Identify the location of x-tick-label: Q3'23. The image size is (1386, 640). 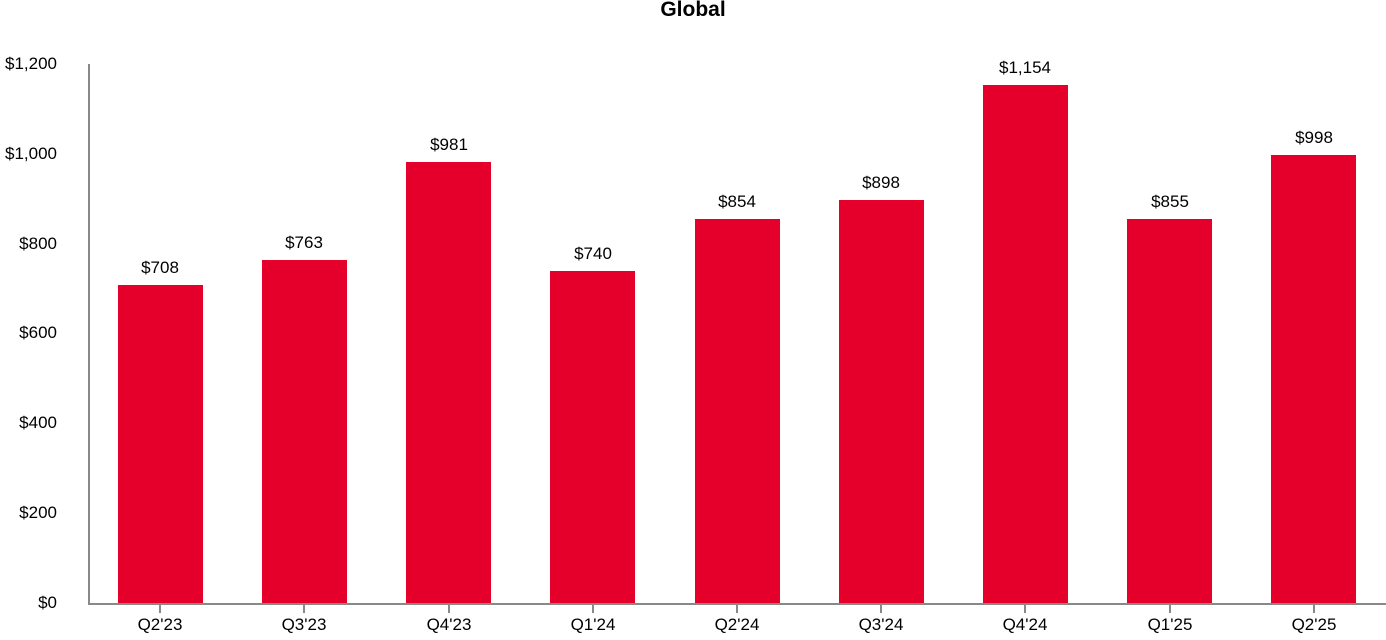
(304, 624).